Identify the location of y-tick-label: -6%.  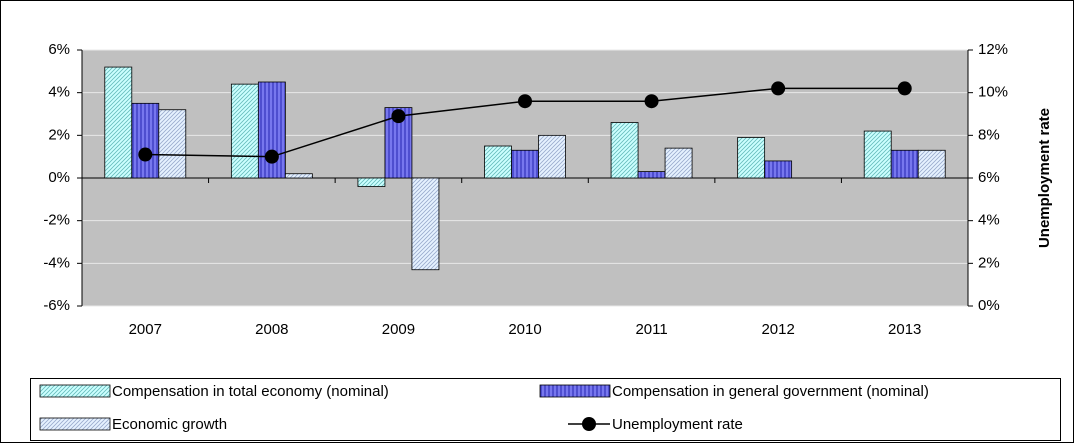
(56, 305).